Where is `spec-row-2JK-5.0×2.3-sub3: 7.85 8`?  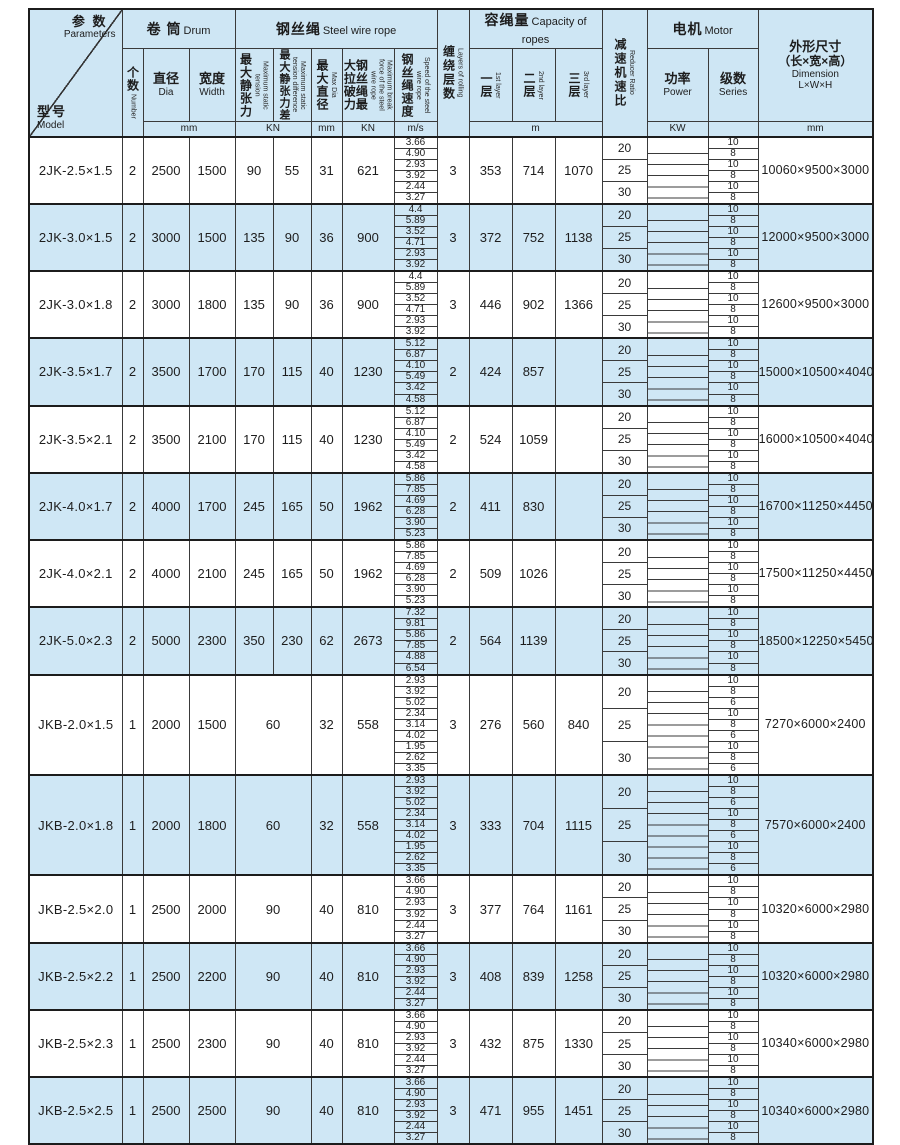 spec-row-2JK-5.0×2.3-sub3: 7.85 8 is located at coordinates (451, 646).